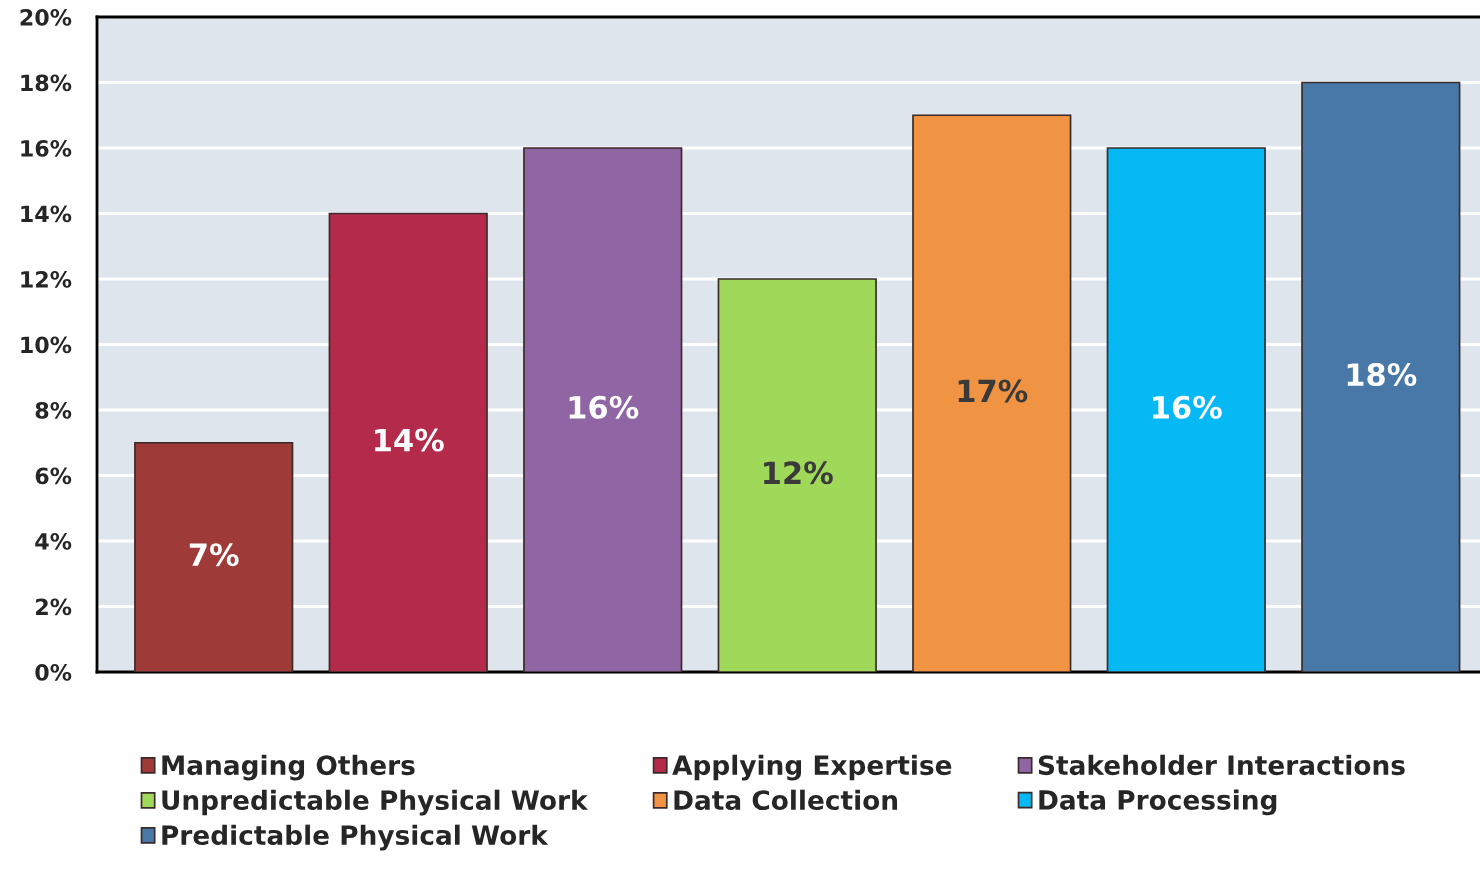 This screenshot has height=872, width=1480. What do you see at coordinates (355, 837) in the screenshot?
I see `legend-label: Predictable Physical Work` at bounding box center [355, 837].